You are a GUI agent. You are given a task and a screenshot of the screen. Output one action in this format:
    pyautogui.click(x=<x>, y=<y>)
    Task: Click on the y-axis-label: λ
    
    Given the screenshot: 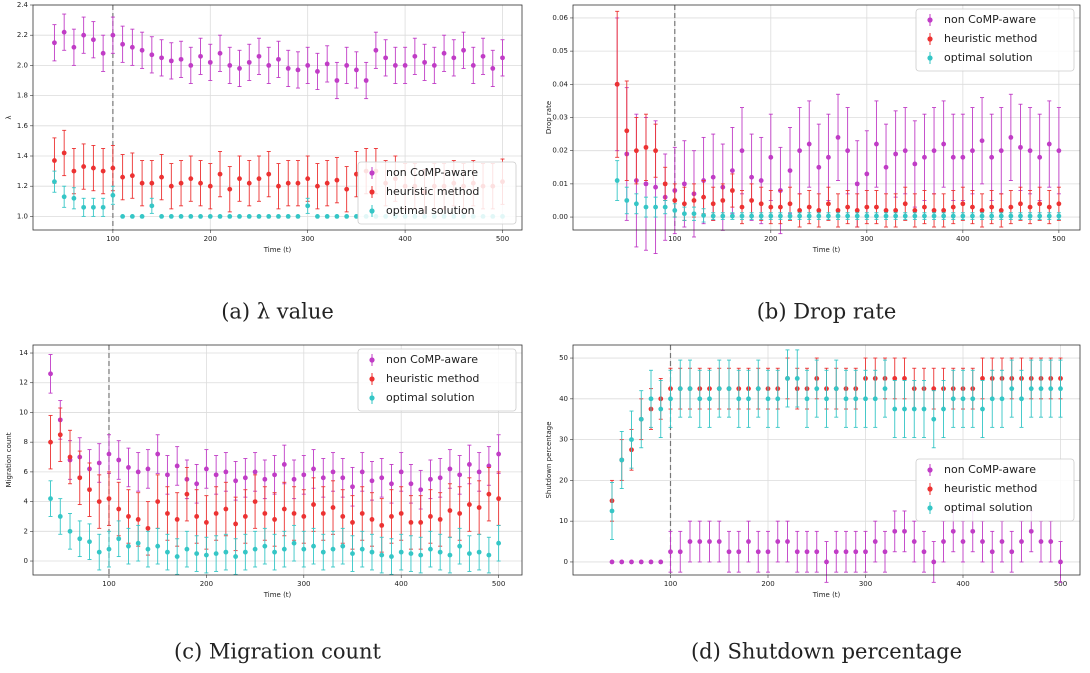 What is the action you would take?
    pyautogui.click(x=9, y=117)
    